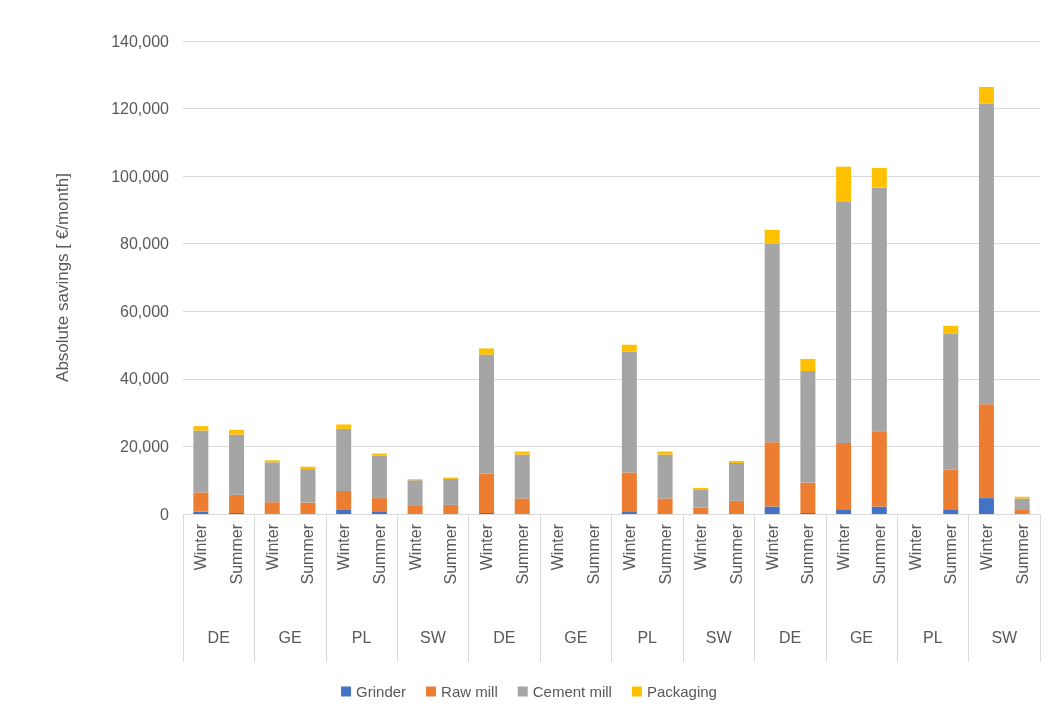 This screenshot has height=726, width=1058. I want to click on y-tick-label: 0, so click(165, 514).